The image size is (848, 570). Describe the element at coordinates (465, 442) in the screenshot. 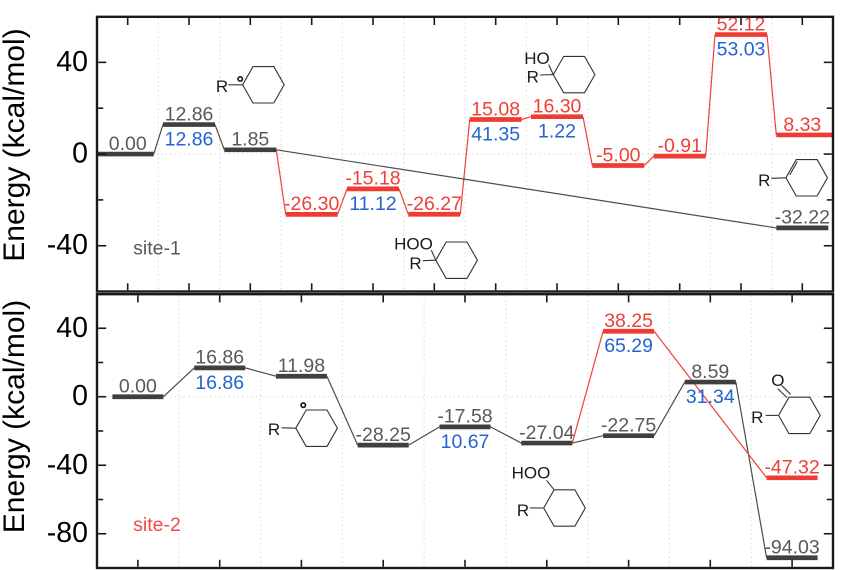

I see `svg-text: 10.67` at that location.